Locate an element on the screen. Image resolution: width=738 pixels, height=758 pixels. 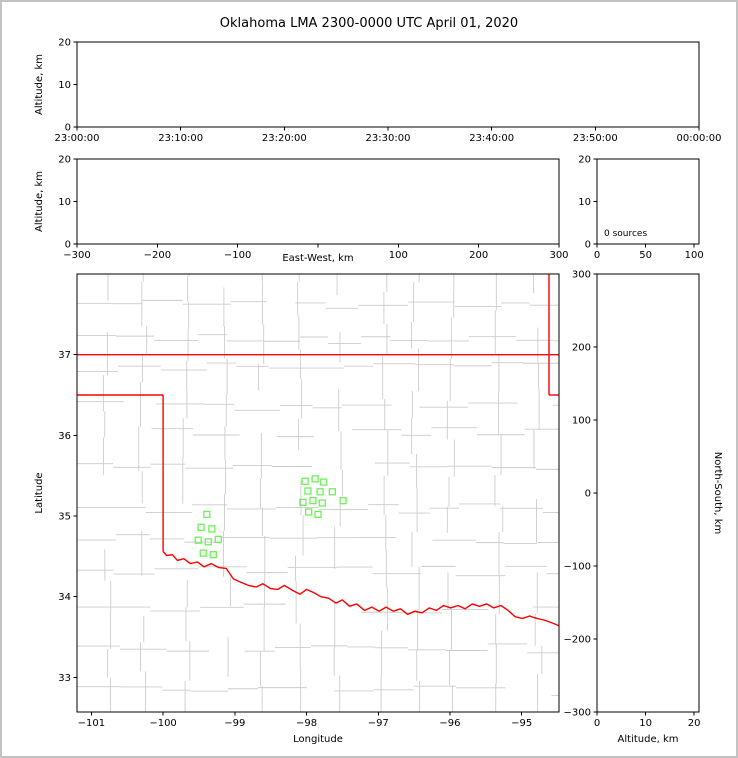
station-markers is located at coordinates (270, 517).